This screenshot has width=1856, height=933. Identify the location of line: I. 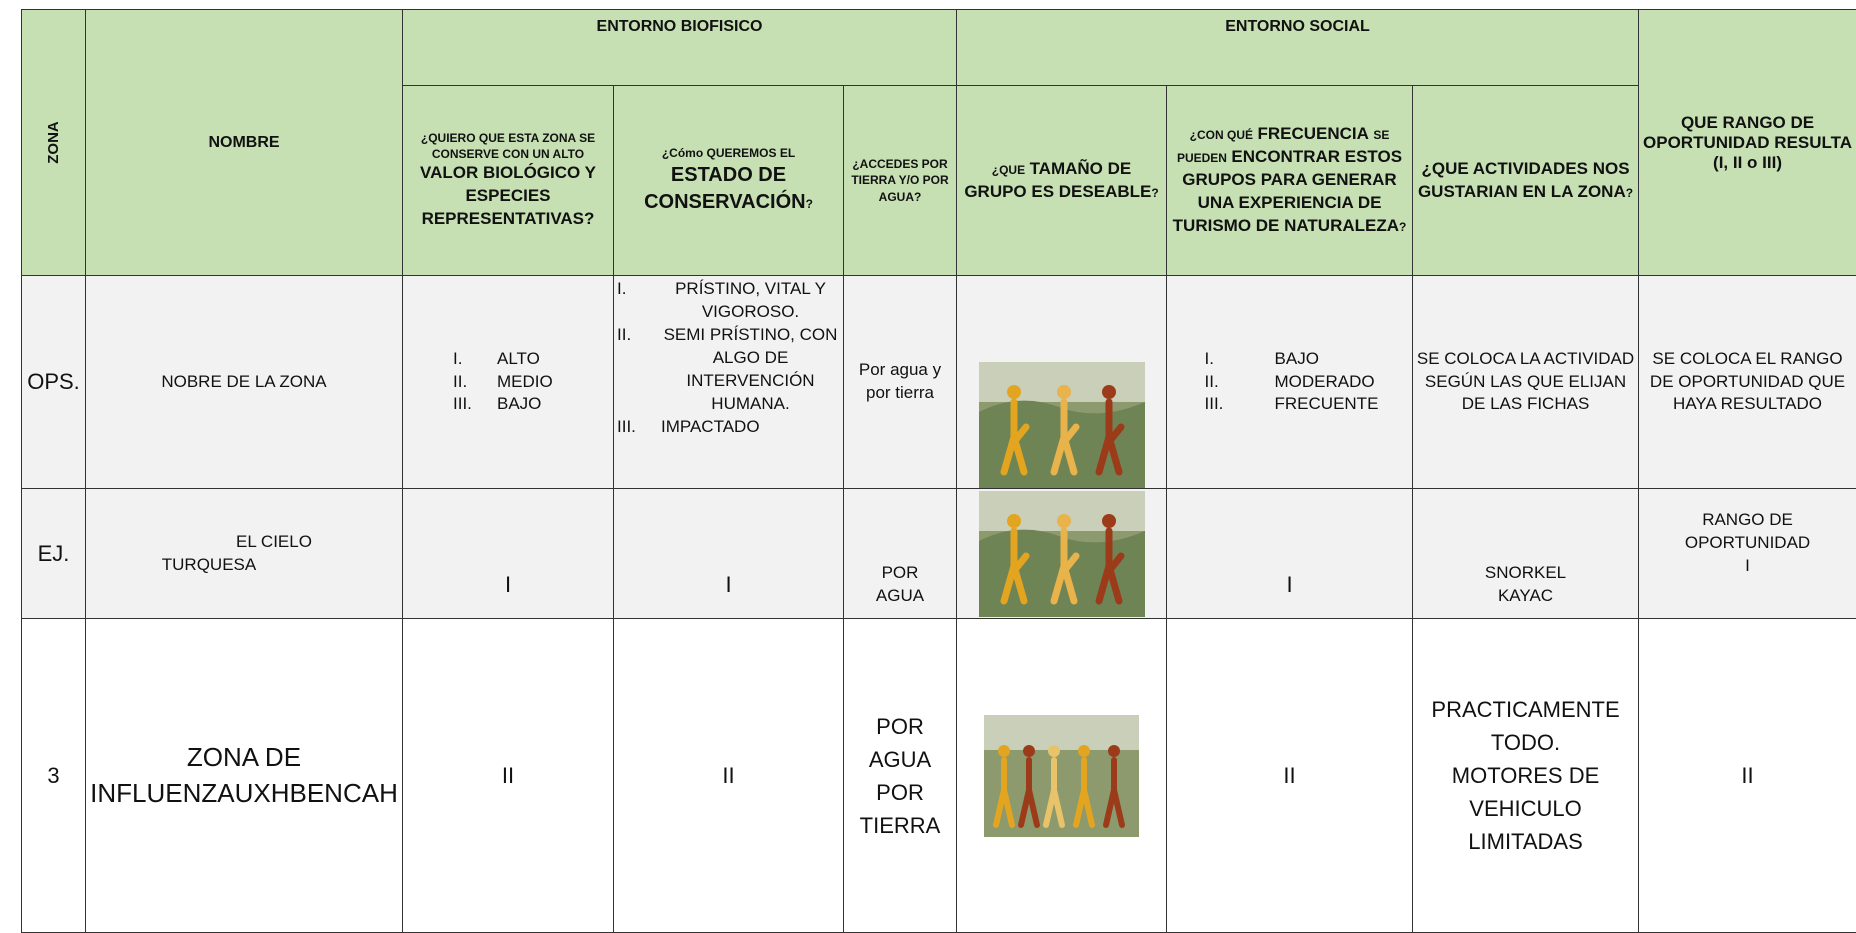
(1747, 565).